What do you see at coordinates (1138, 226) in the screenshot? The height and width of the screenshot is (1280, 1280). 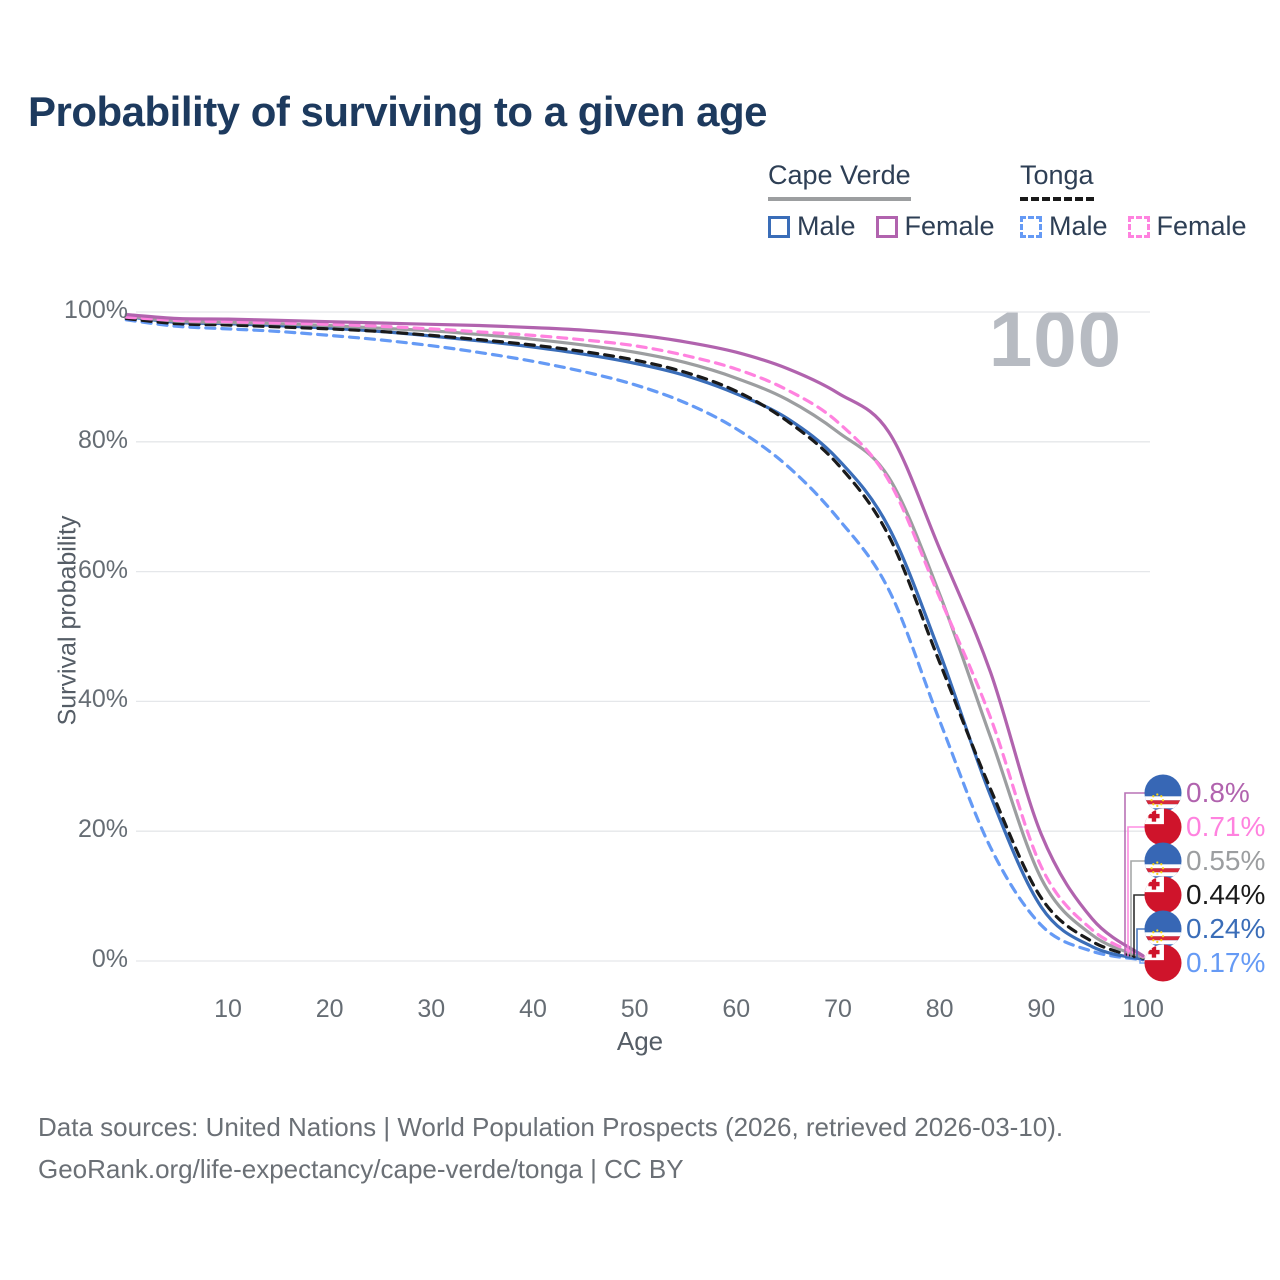 I see `dashed-female-swatch-icon` at bounding box center [1138, 226].